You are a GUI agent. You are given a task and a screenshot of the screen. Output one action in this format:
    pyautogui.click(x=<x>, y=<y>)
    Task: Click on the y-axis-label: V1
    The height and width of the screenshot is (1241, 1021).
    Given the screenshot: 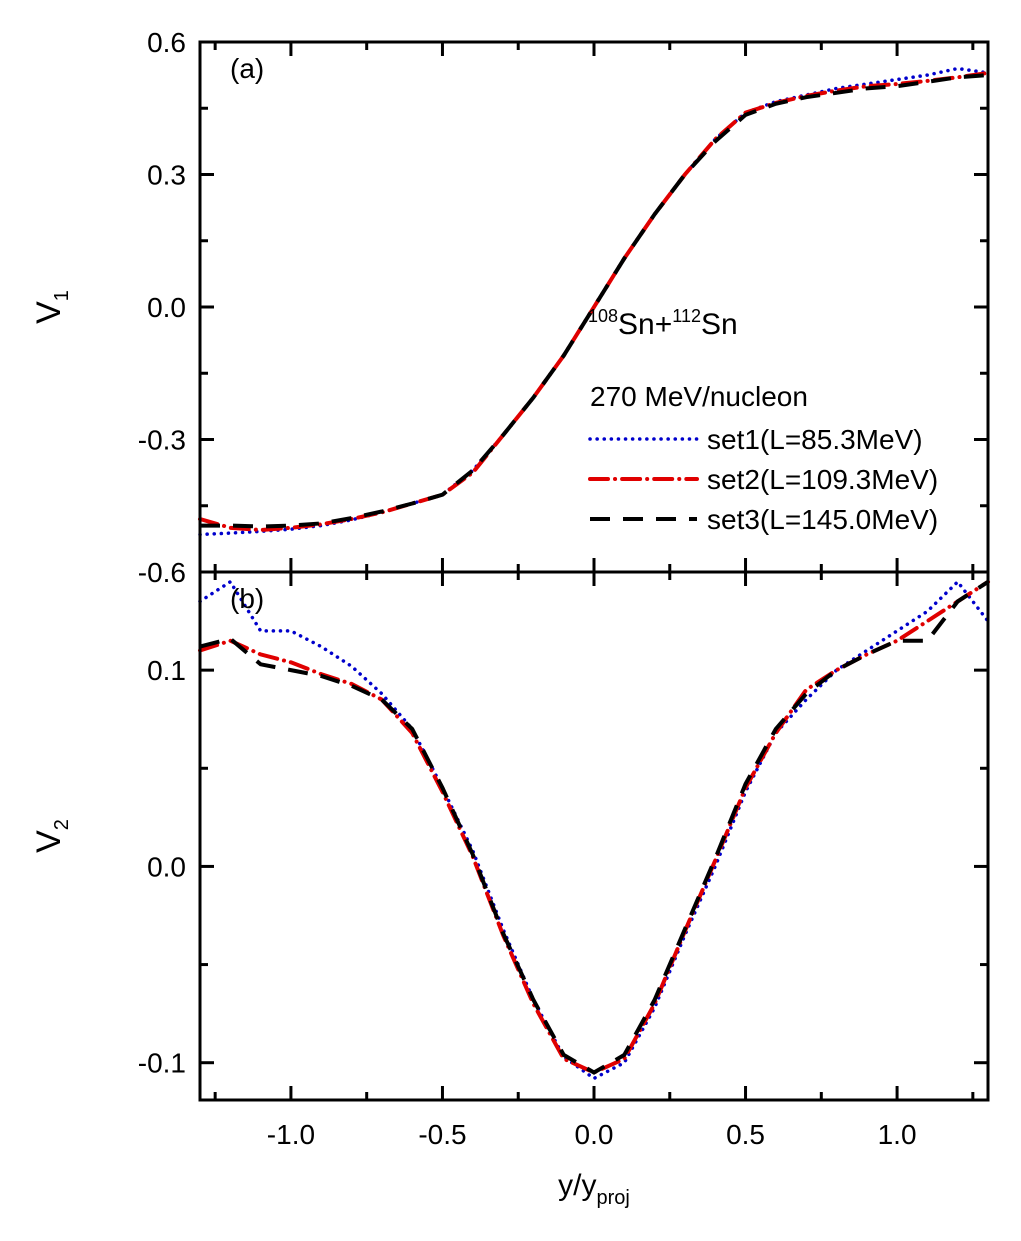 What is the action you would take?
    pyautogui.click(x=51, y=307)
    